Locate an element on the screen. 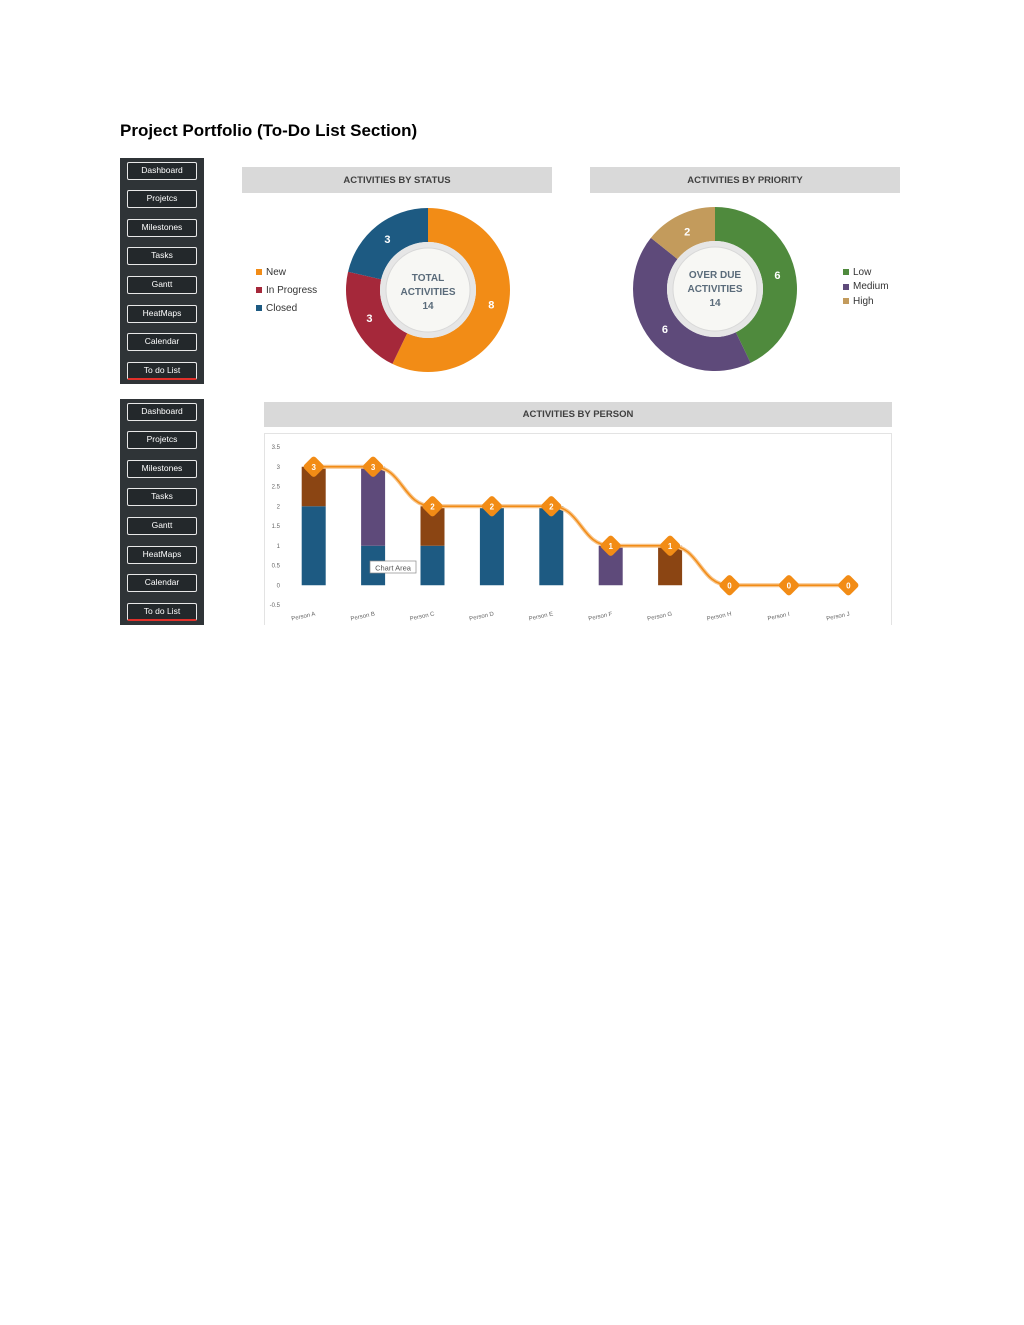  legend-label-in-progress: In Progress is located at coordinates (292, 290).